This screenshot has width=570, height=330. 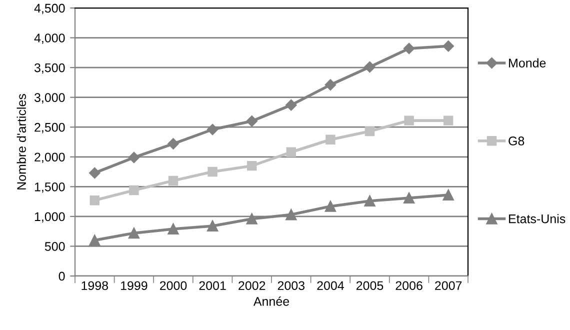 I want to click on y-axis-title: Nombre d'articles, so click(x=21, y=142).